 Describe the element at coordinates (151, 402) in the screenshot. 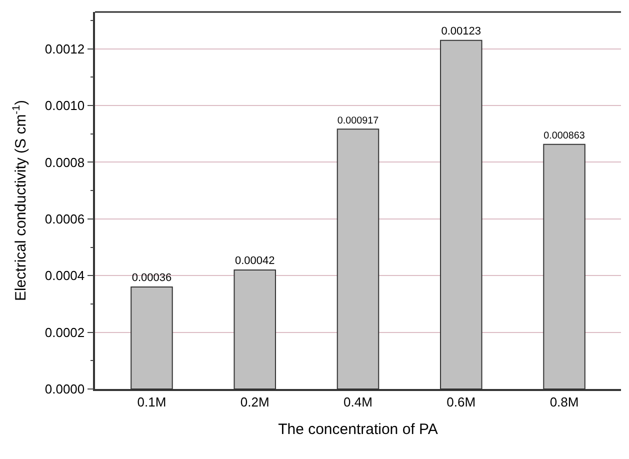

I see `x-tick-label: 0.1M` at that location.